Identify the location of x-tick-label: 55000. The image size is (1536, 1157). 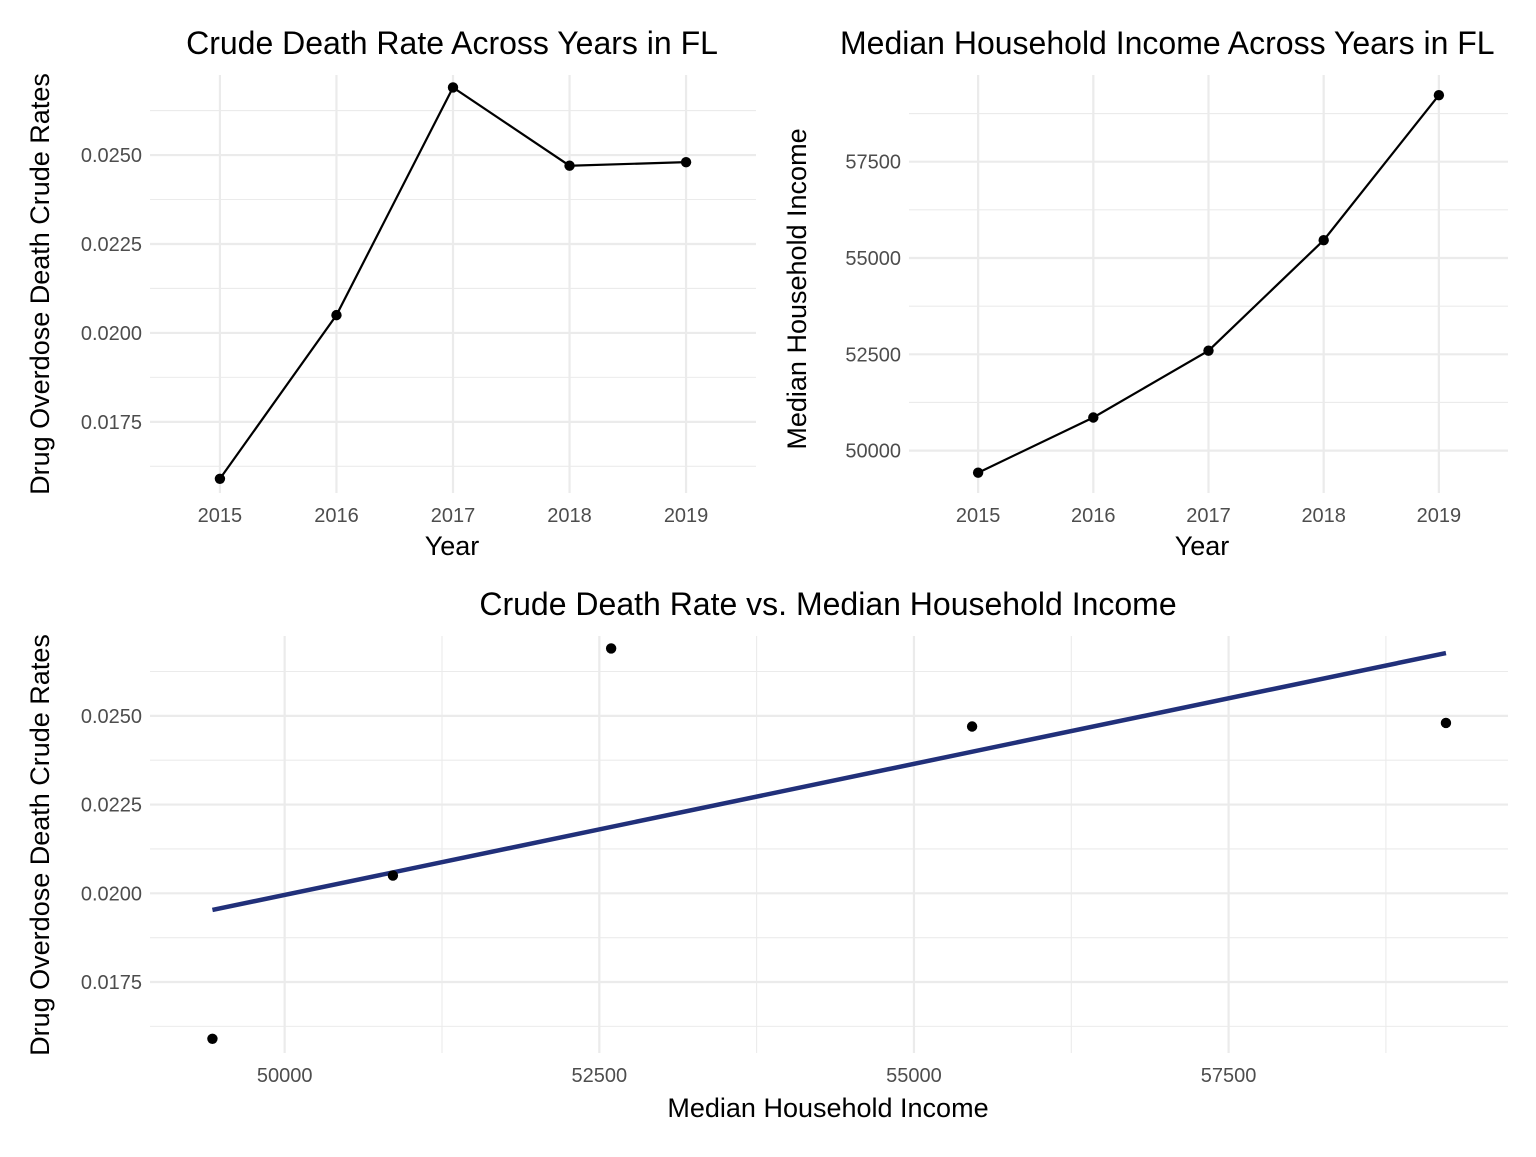
(914, 1076).